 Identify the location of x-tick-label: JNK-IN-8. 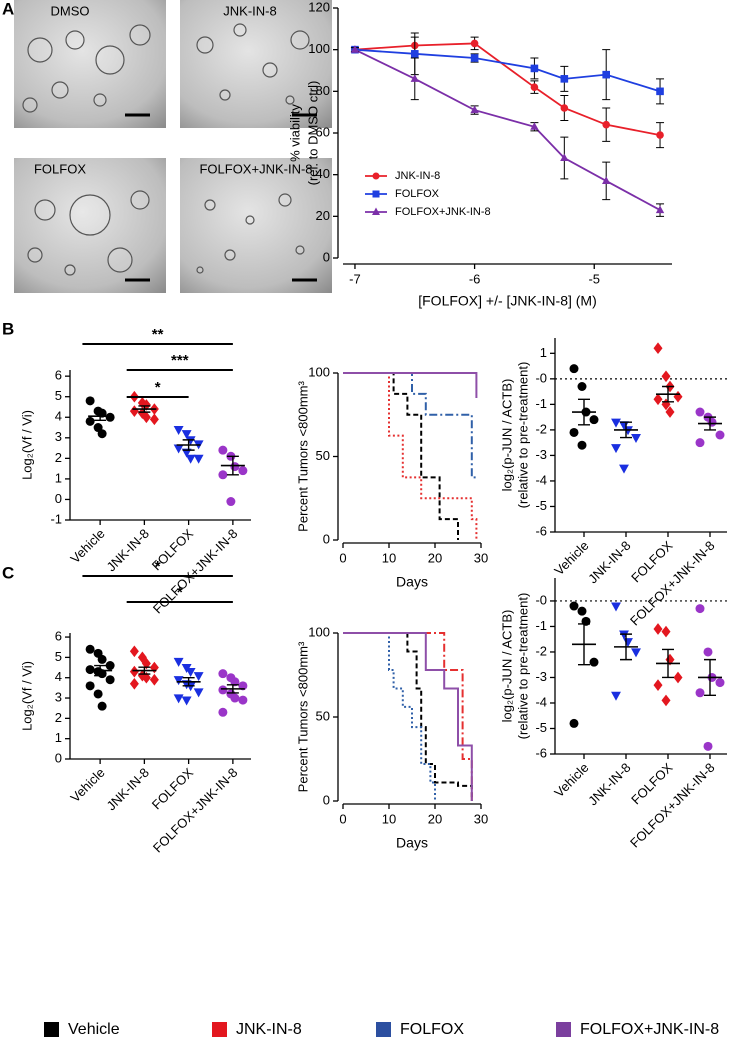
(128, 789).